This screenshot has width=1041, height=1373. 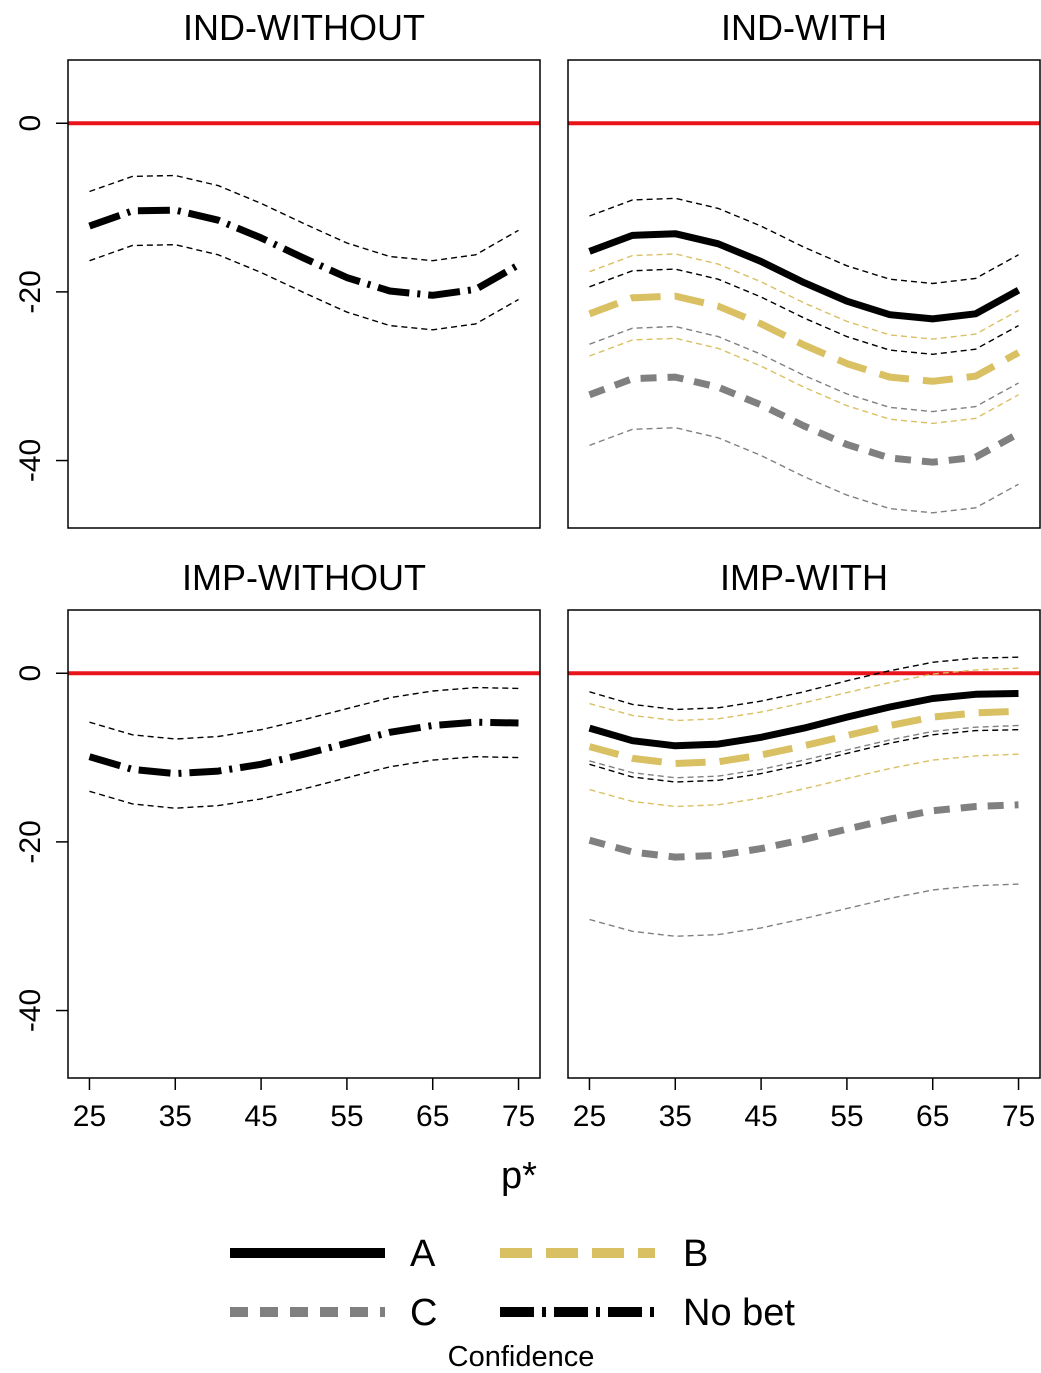 I want to click on legend-label-no-bet: No bet, so click(x=739, y=1313).